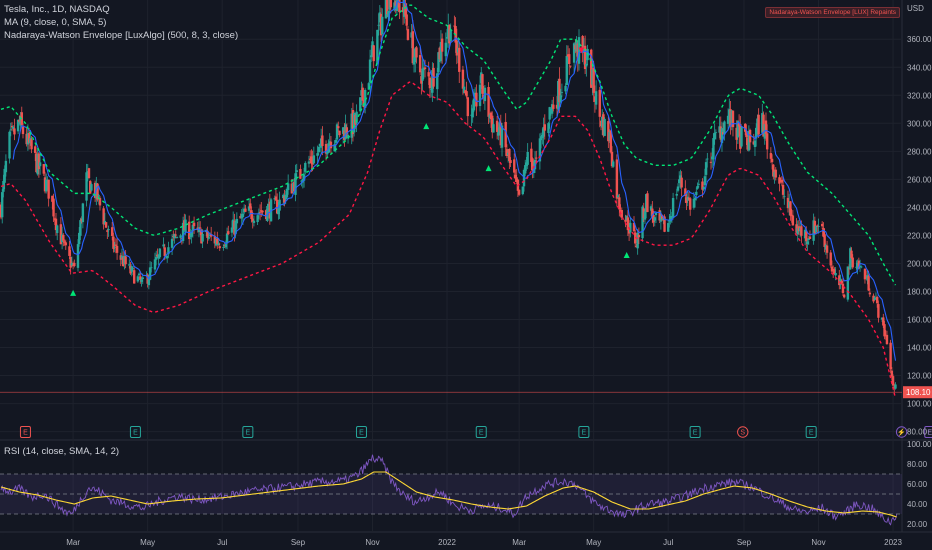 Image resolution: width=932 pixels, height=550 pixels. I want to click on symbol-title: Tesla, Inc., 1D, NASDAQ, so click(57, 9).